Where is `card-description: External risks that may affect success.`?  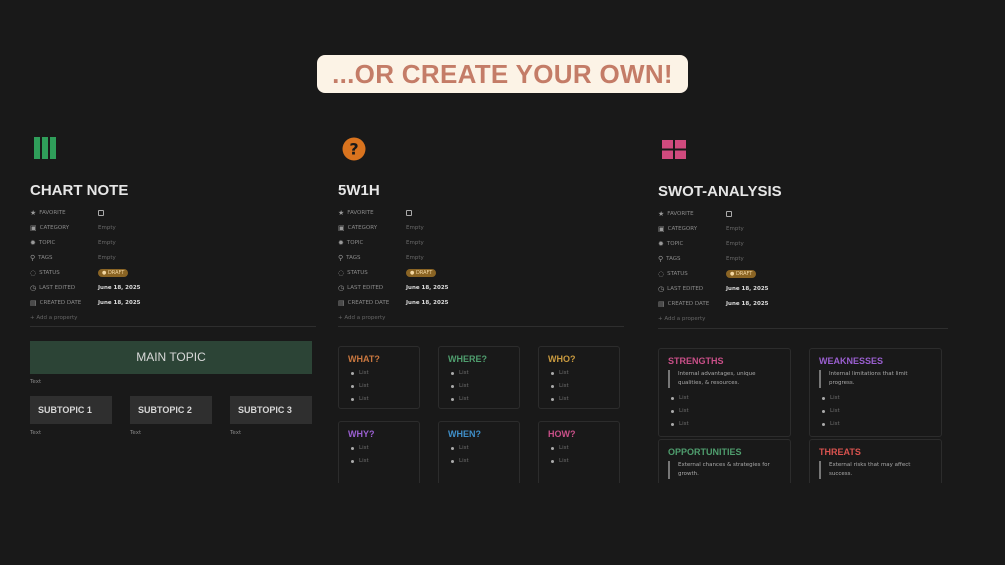
card-description: External risks that may affect success. is located at coordinates (875, 470).